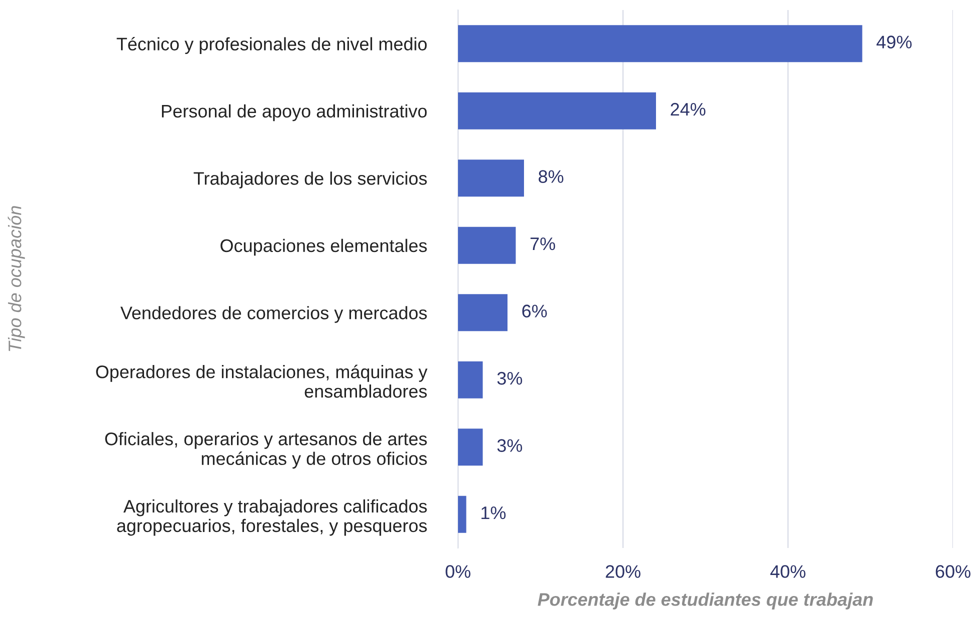  I want to click on data-label: 7%, so click(543, 244).